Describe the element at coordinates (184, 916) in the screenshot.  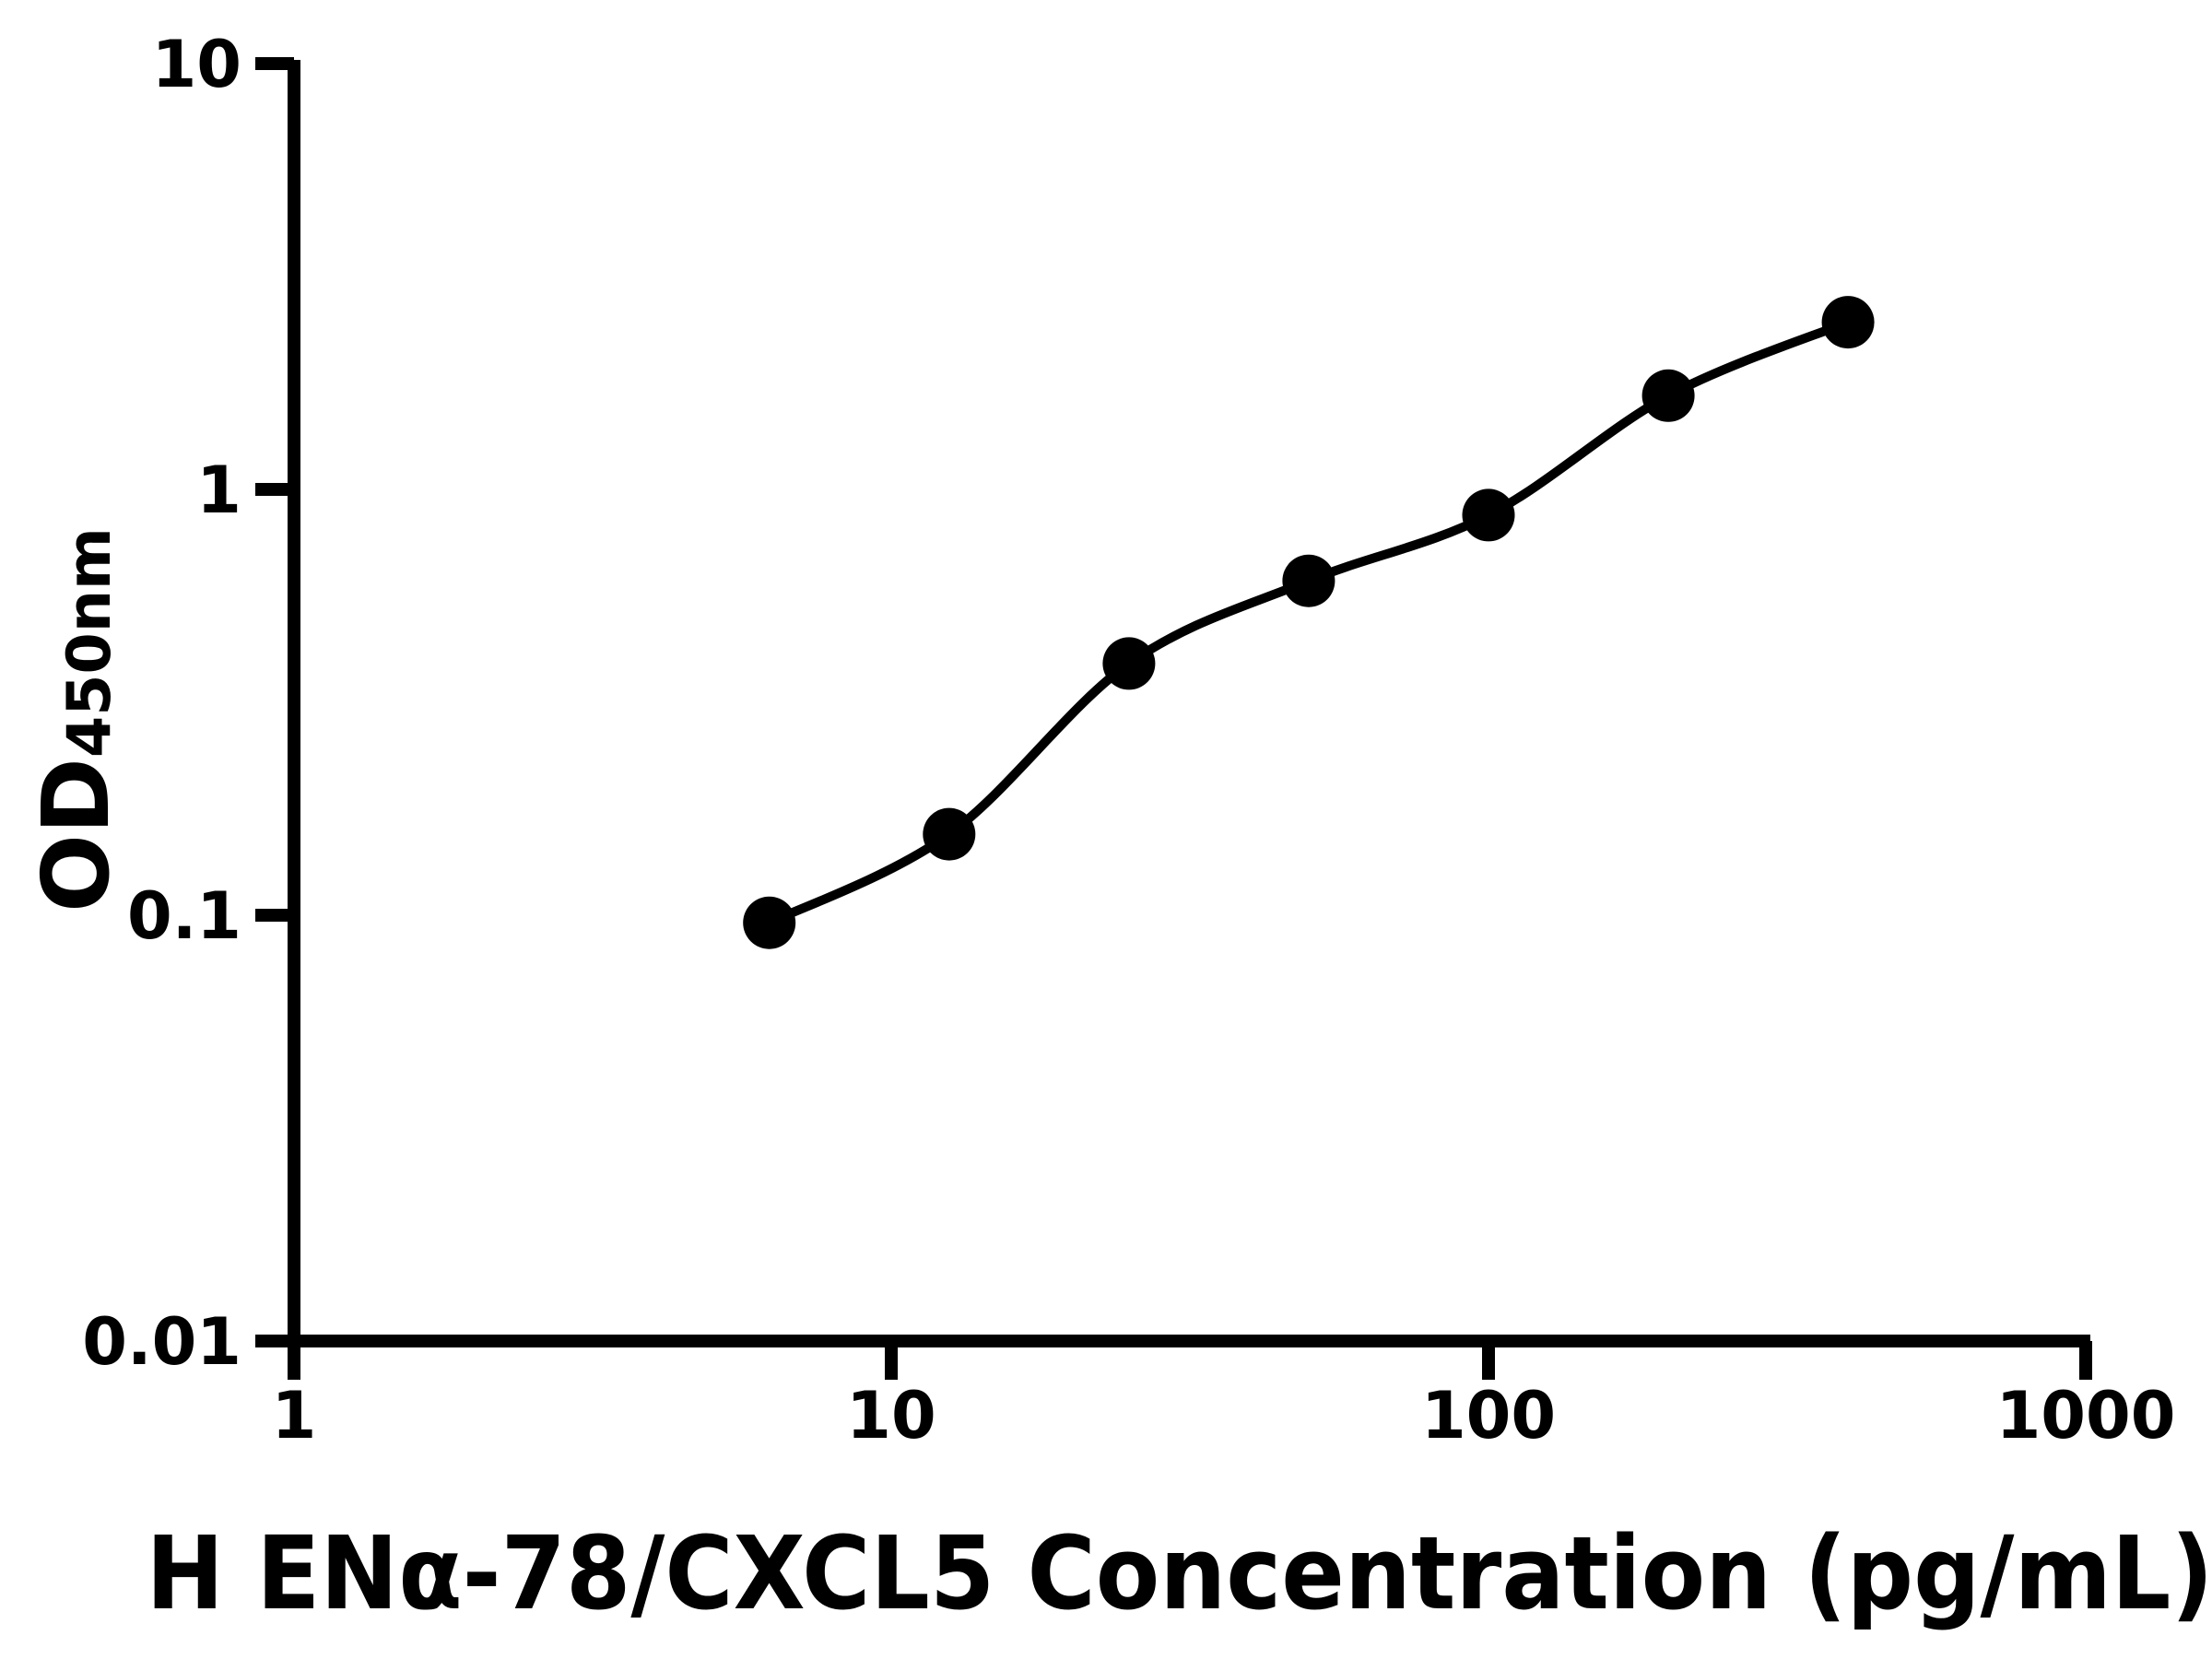
I see `y-tick-label: 0.1` at that location.